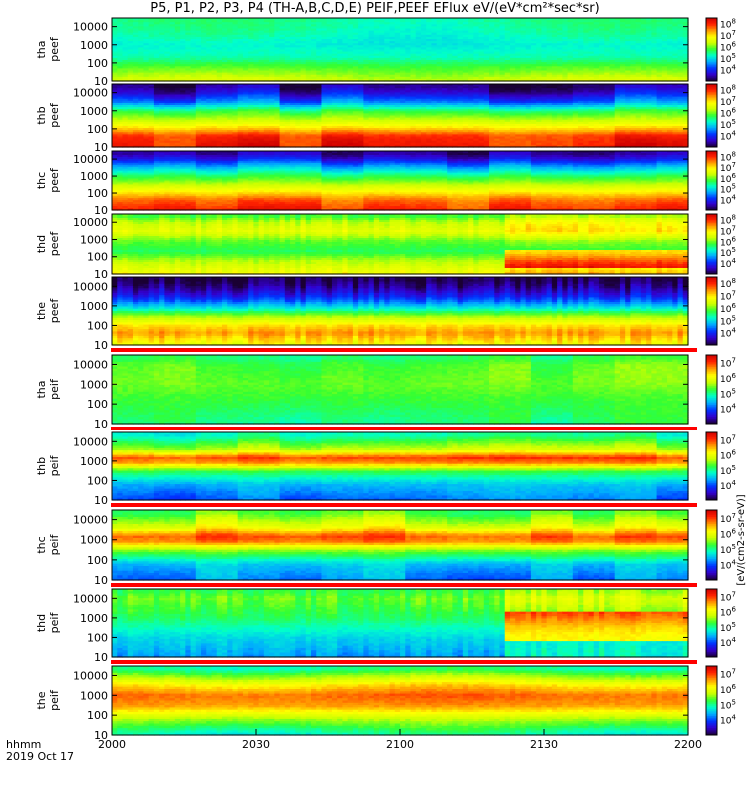 This screenshot has height=800, width=750. What do you see at coordinates (733, 22) in the screenshot?
I see `colorbar-tick-exponent: 8` at bounding box center [733, 22].